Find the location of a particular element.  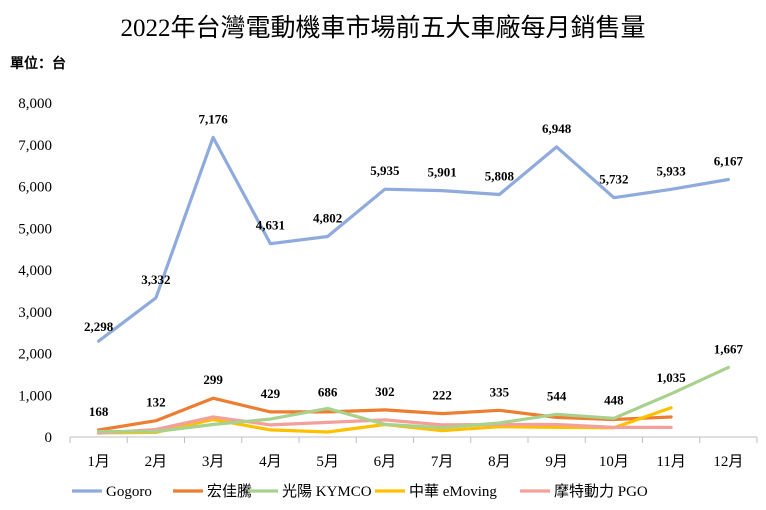

data-label: 5,808 is located at coordinates (500, 176).